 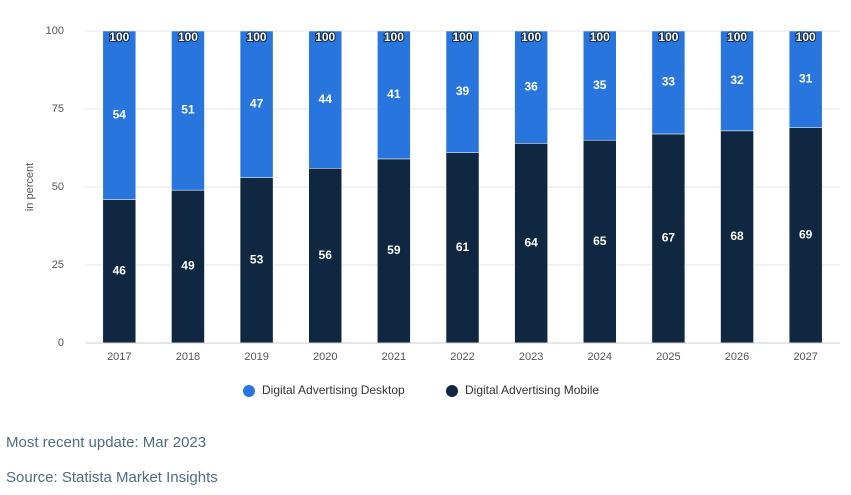 I want to click on y-tick-label: 25, so click(x=58, y=265).